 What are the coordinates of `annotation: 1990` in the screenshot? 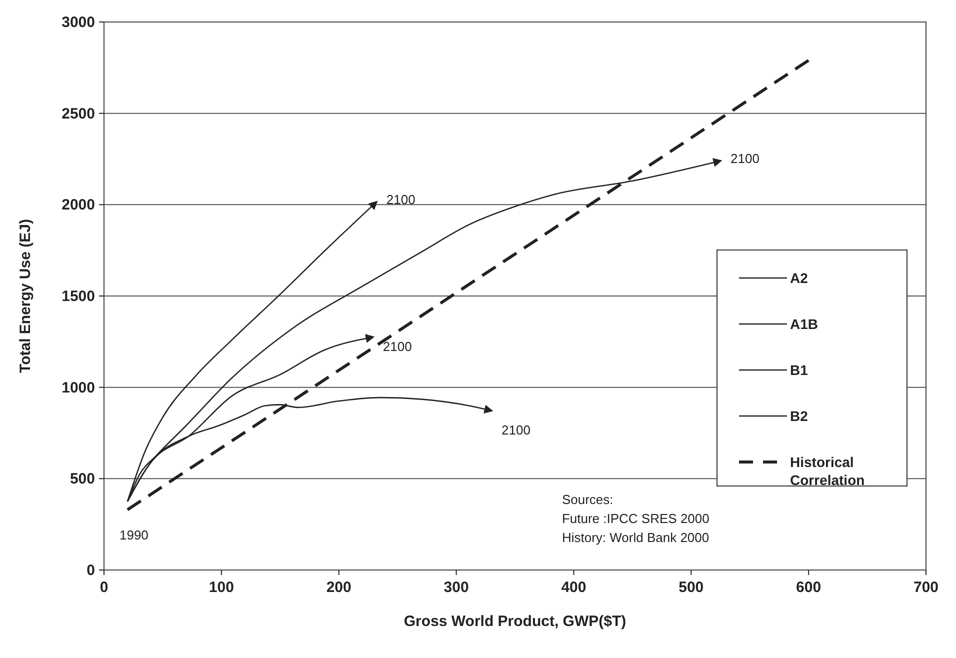 It's located at (133, 535).